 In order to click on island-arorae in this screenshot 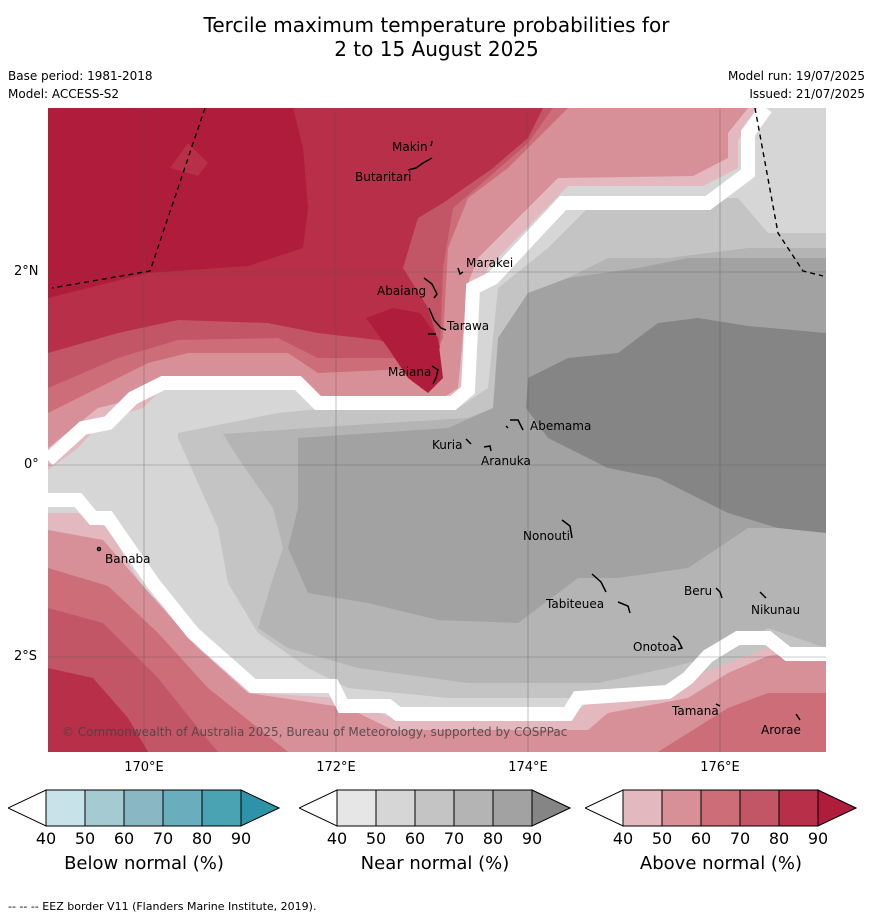, I will do `click(798, 717)`.